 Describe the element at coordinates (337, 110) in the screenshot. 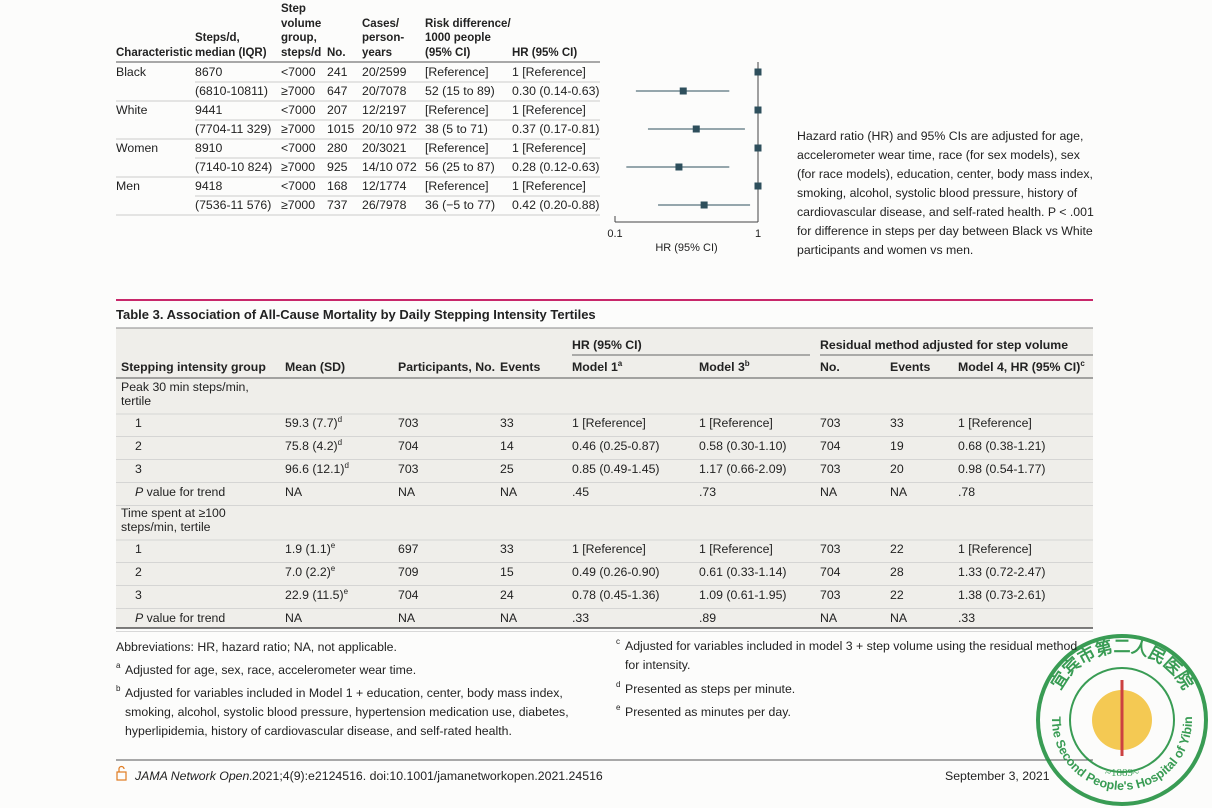

I see `cell: 207` at that location.